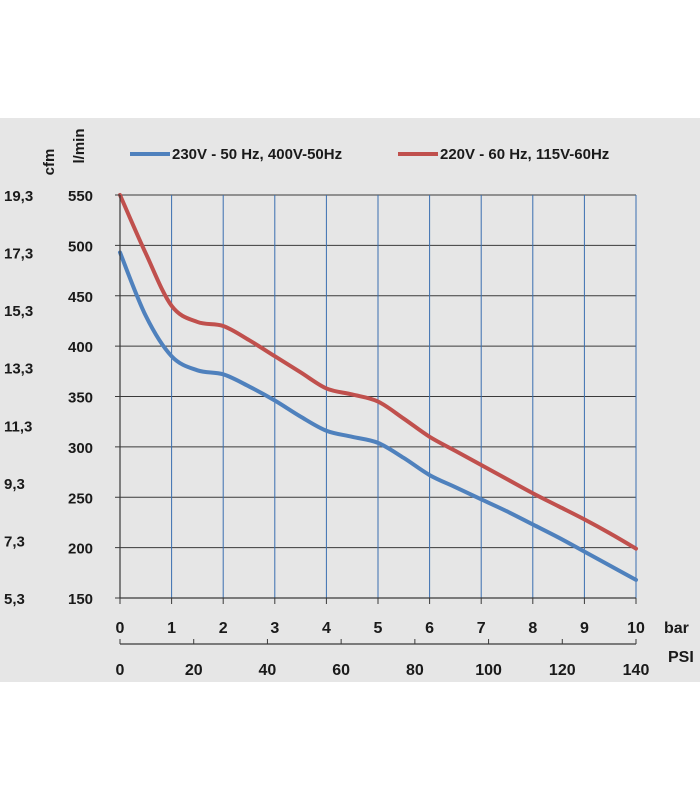 This screenshot has width=700, height=800. I want to click on x-primary-tick-label: 7, so click(481, 628).